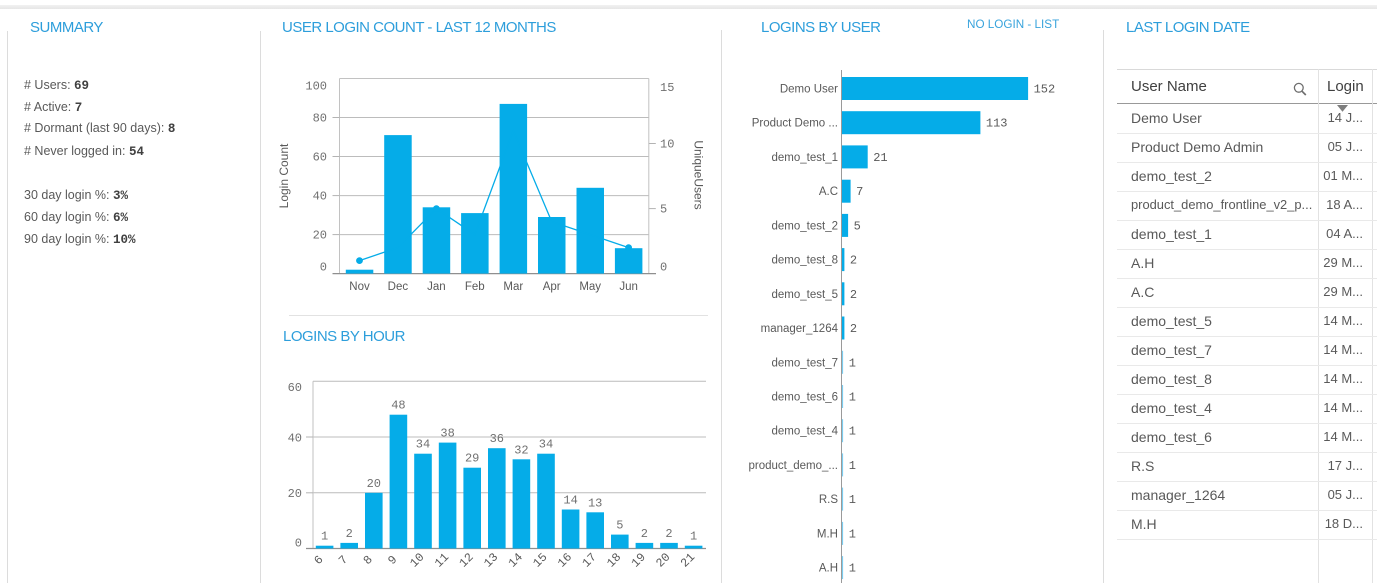 The width and height of the screenshot is (1377, 583). What do you see at coordinates (475, 287) in the screenshot?
I see `svg-text: Feb` at bounding box center [475, 287].